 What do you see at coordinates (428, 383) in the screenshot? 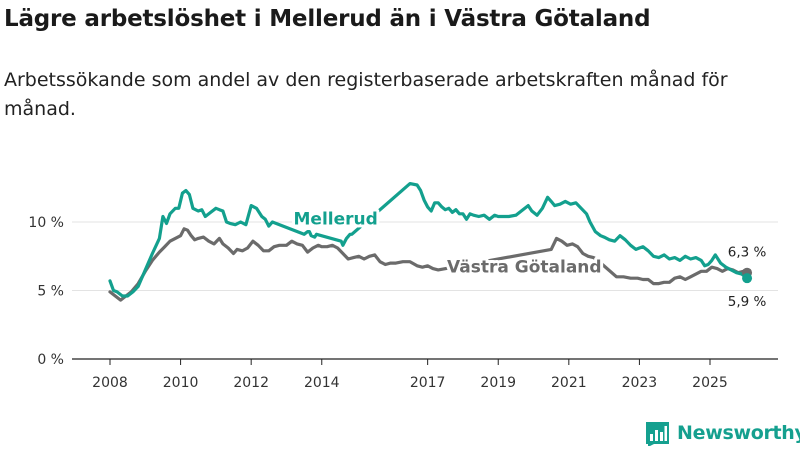
I see `x-tick-label: 2017` at bounding box center [428, 383].